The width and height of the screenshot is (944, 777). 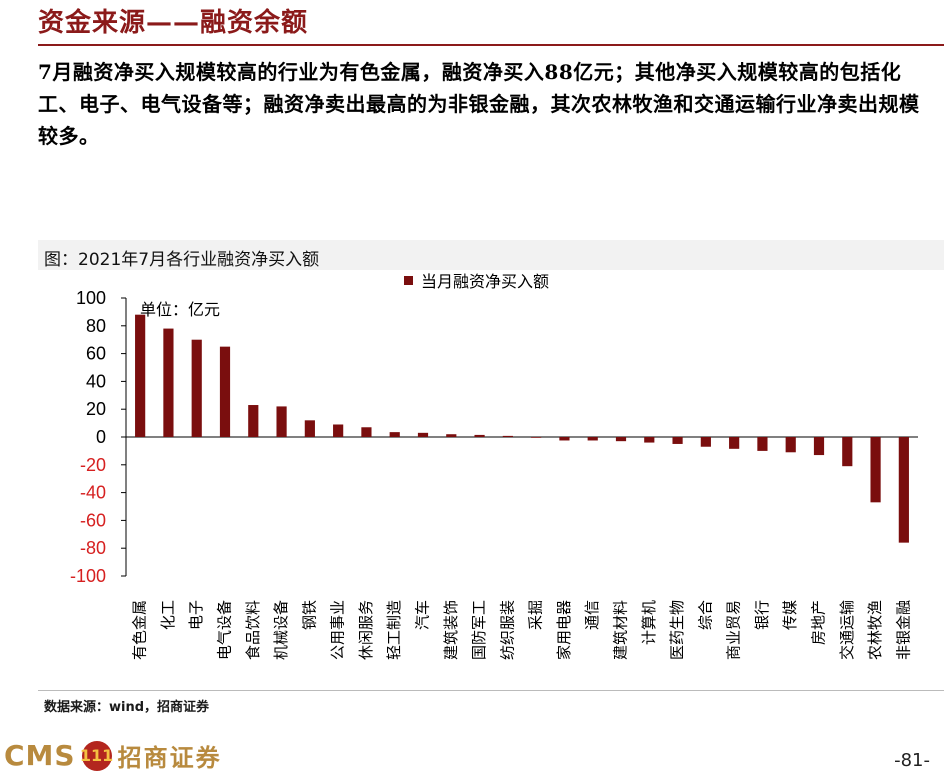 I want to click on y-tick-label: 60, so click(x=96, y=354).